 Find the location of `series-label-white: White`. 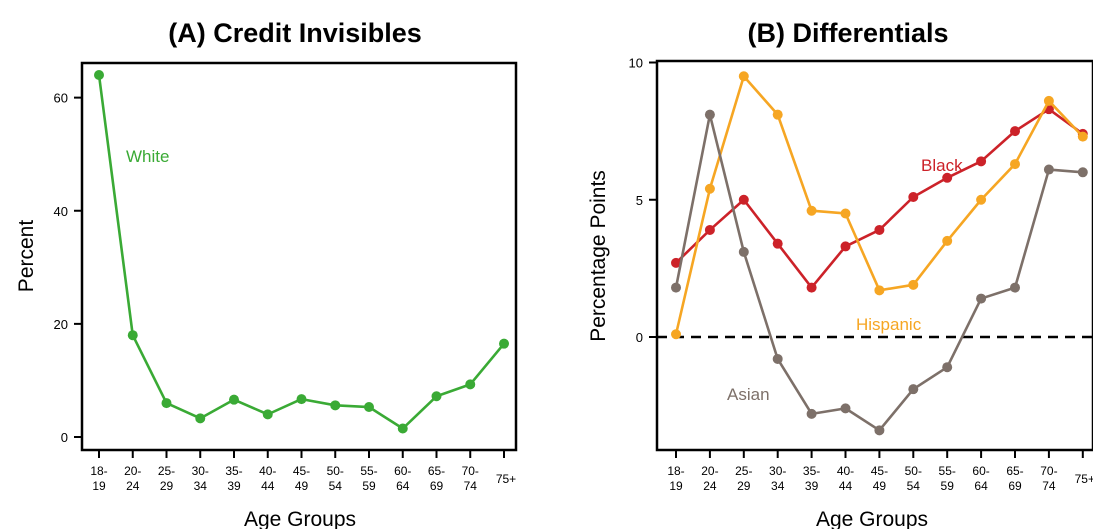

series-label-white: White is located at coordinates (147, 156).